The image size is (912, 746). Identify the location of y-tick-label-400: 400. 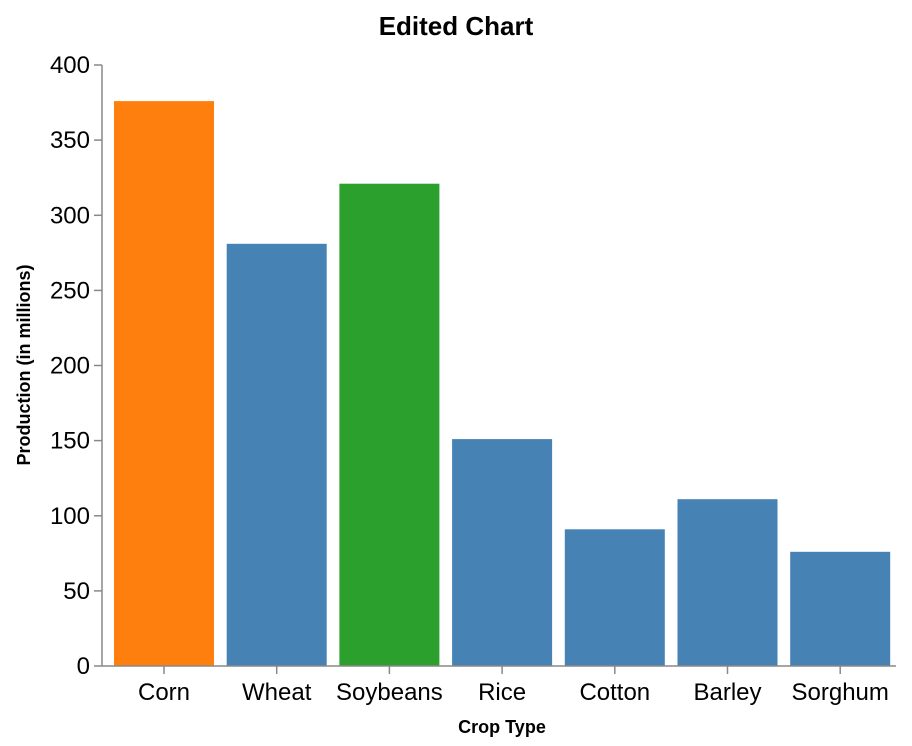
(70, 65).